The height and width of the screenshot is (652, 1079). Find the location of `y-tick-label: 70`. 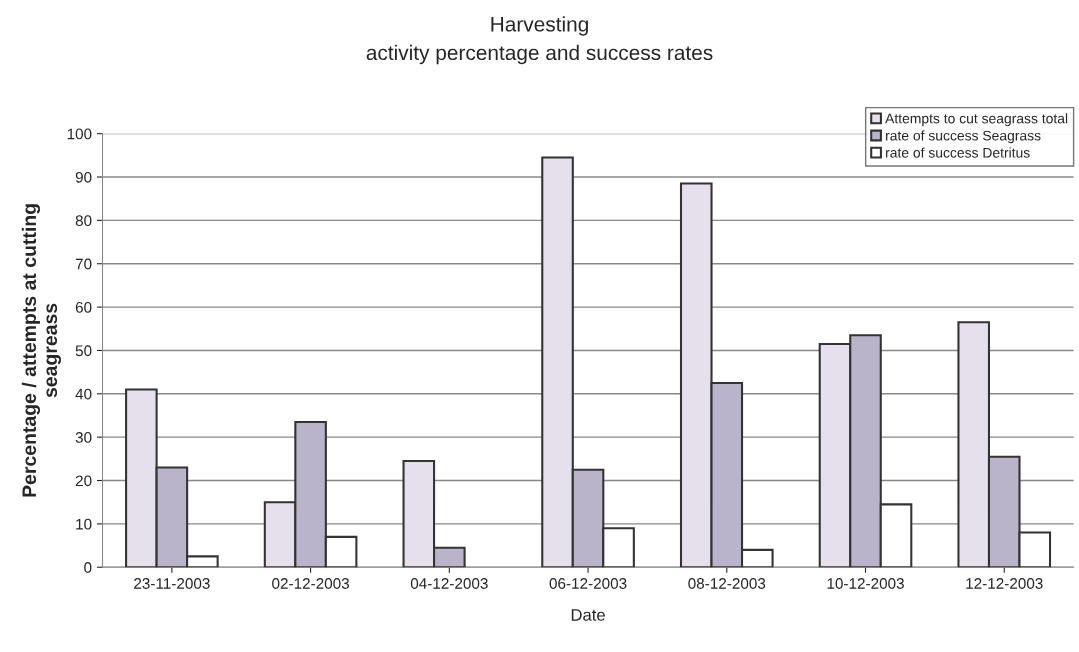

y-tick-label: 70 is located at coordinates (83, 264).